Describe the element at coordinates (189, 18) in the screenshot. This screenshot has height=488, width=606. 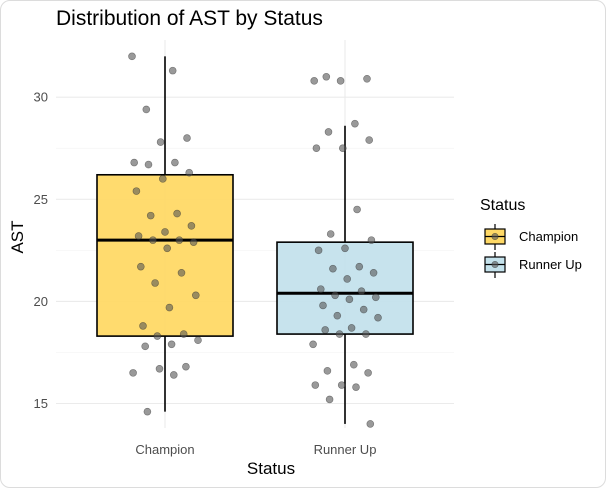
I see `chart-title: Distribution of AST by Status` at that location.